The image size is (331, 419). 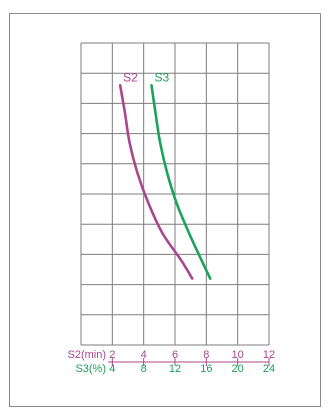 What do you see at coordinates (144, 369) in the screenshot?
I see `tick-label-s3: 8` at bounding box center [144, 369].